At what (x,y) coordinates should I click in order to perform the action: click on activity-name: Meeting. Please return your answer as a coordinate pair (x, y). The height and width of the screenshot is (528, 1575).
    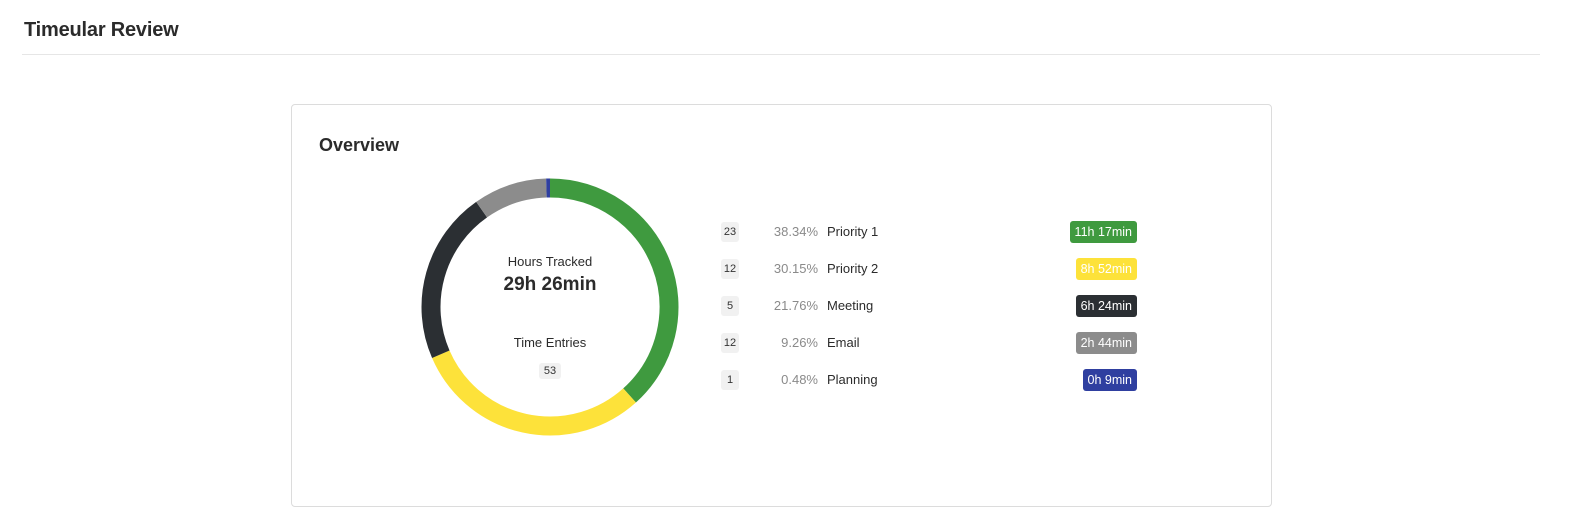
    Looking at the image, I should click on (850, 305).